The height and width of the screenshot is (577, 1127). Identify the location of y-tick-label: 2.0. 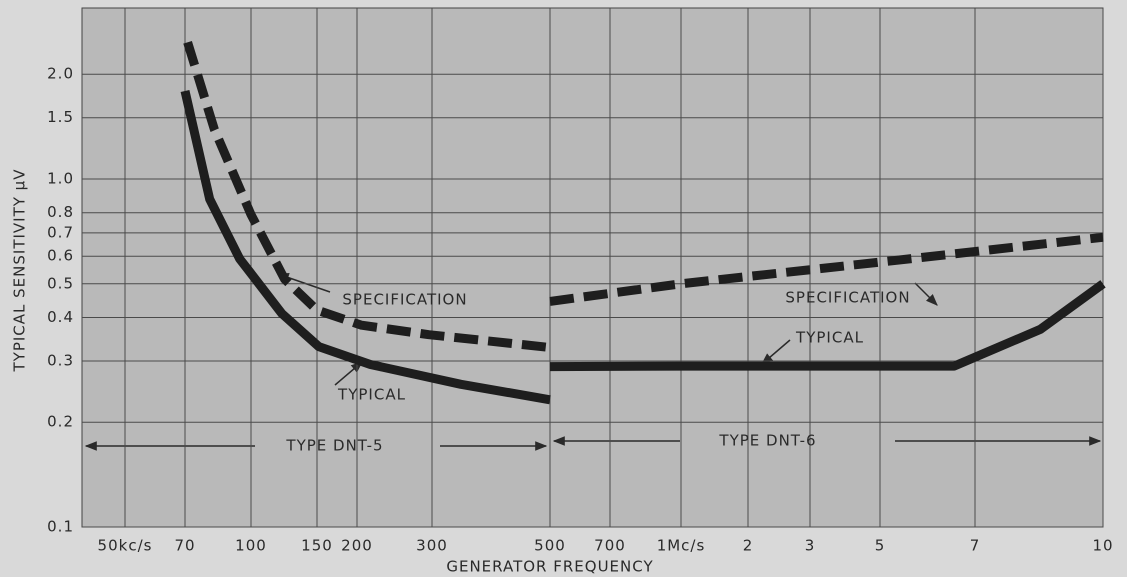
(60, 74).